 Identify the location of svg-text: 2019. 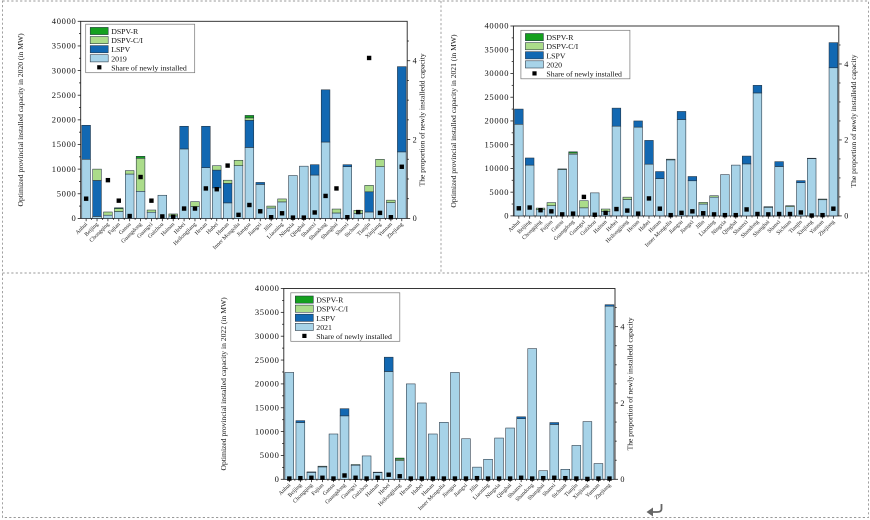
(119, 58).